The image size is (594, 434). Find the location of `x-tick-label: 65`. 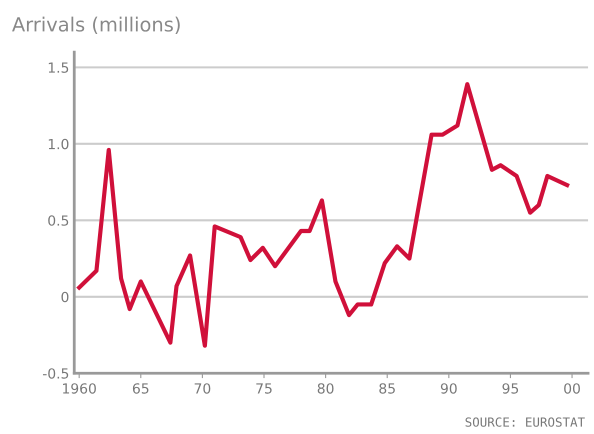

x-tick-label: 65 is located at coordinates (140, 388).